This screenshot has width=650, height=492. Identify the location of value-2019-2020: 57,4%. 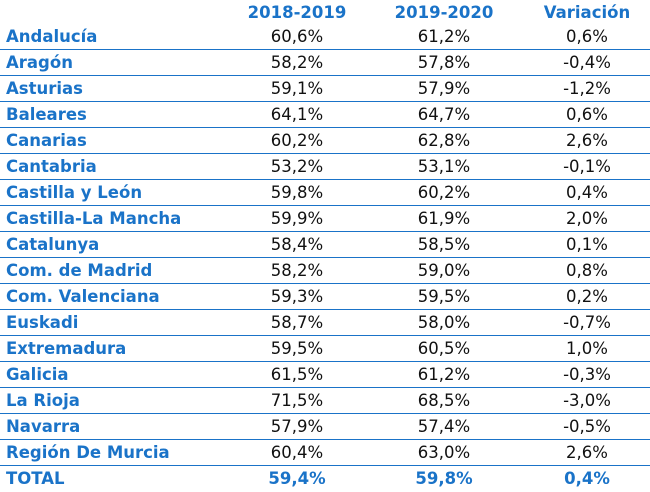
(444, 426).